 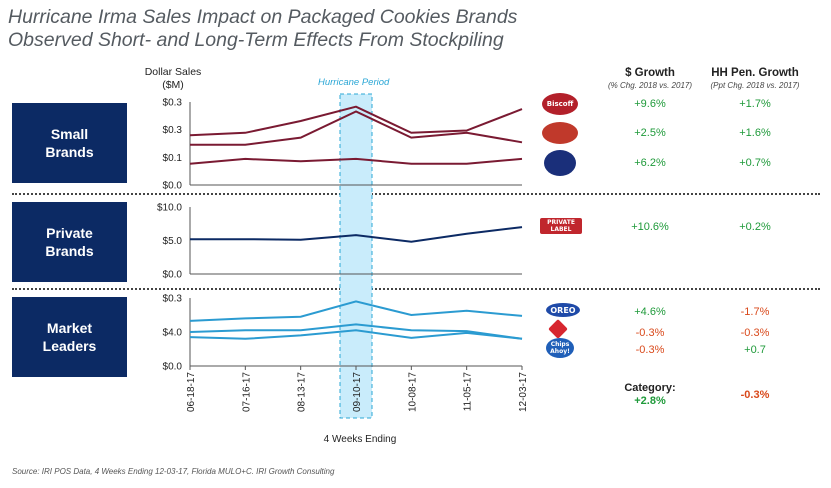 What do you see at coordinates (755, 395) in the screenshot?
I see `category-hh-value: -0.3%` at bounding box center [755, 395].